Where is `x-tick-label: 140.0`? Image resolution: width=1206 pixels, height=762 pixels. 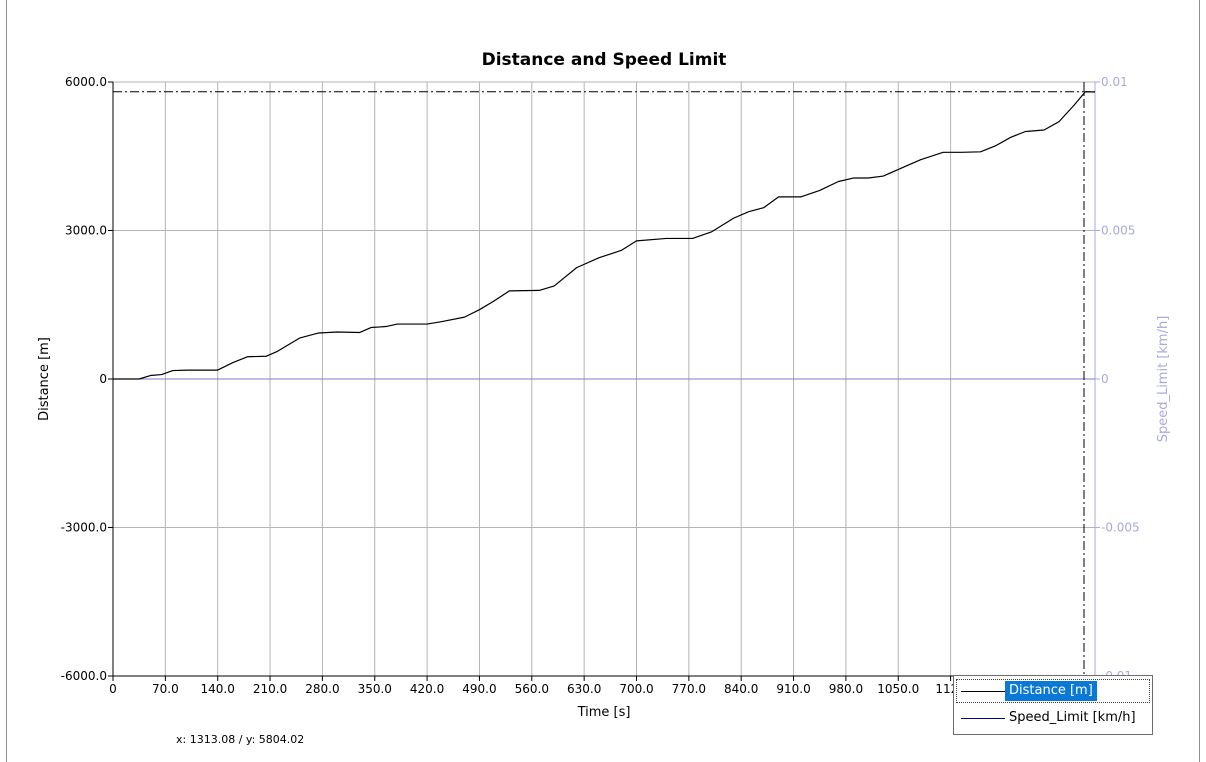 x-tick-label: 140.0 is located at coordinates (218, 689).